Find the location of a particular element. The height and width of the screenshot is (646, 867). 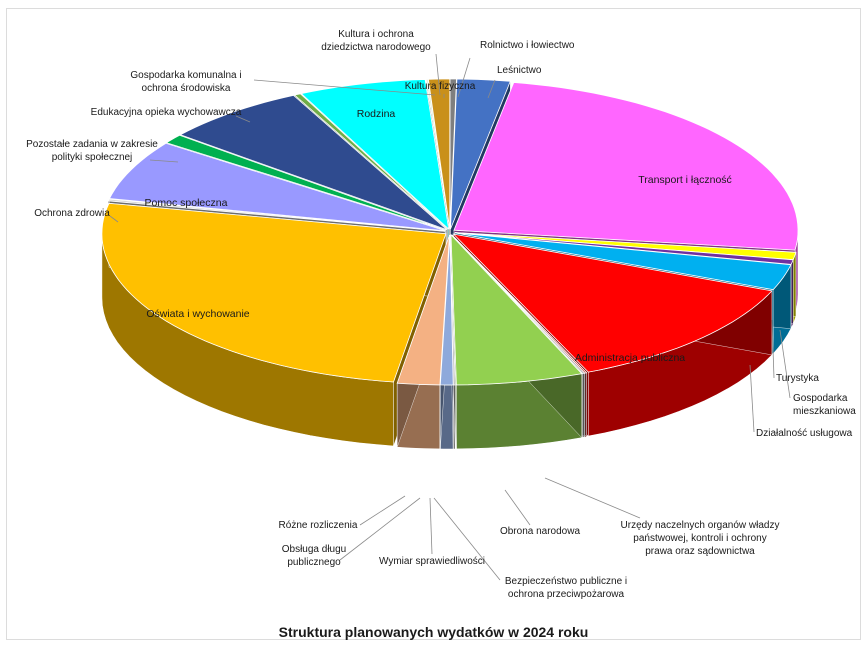

leader-lesnictwo is located at coordinates (491, 89).